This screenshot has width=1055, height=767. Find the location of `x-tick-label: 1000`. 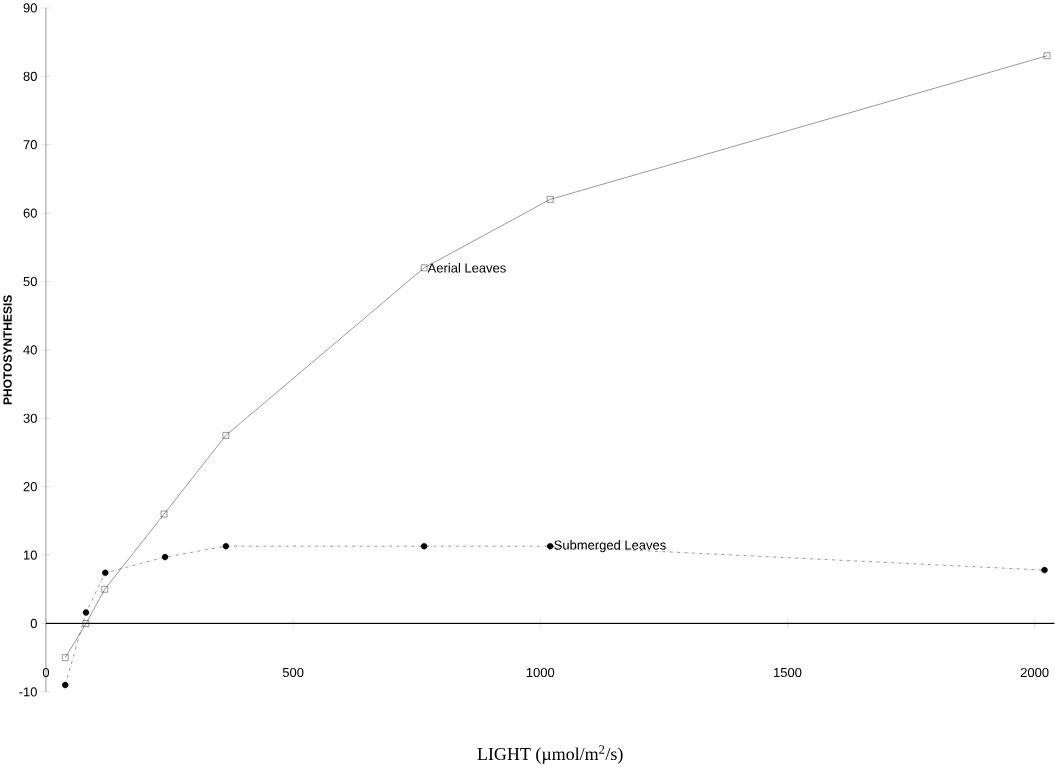

x-tick-label: 1000 is located at coordinates (540, 672).